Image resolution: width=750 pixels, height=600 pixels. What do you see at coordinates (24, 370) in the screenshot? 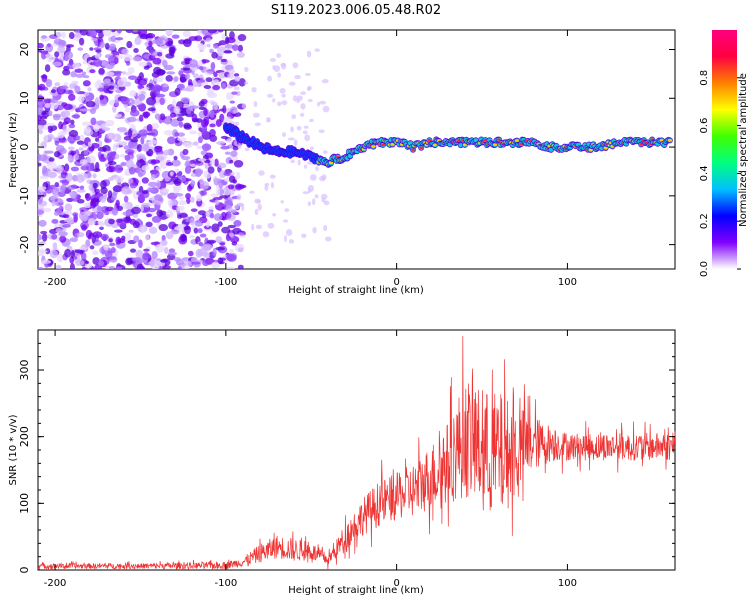
I see `y-tick-label: 300` at bounding box center [24, 370].